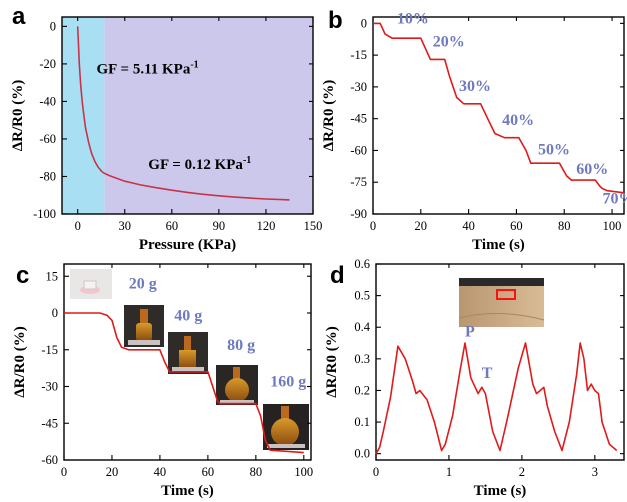 The image size is (627, 502). What do you see at coordinates (614, 198) in the screenshot?
I see `annotation-label: 70%` at bounding box center [614, 198].